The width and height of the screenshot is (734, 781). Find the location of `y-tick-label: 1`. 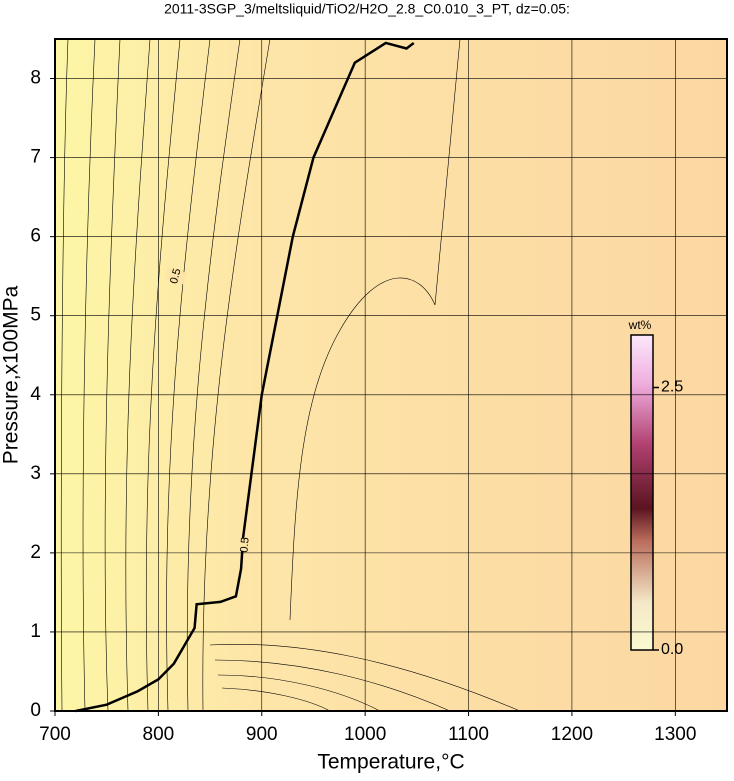

y-tick-label: 1 is located at coordinates (35, 631).